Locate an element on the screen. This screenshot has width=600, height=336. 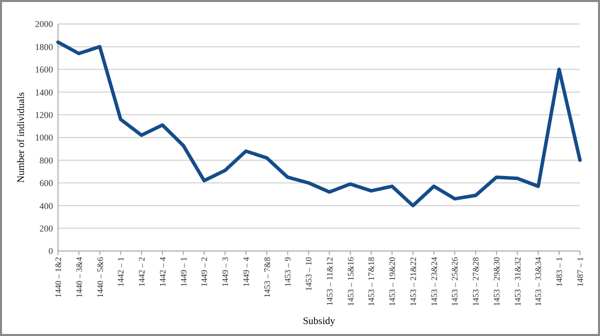
y-tick-label: 1800 is located at coordinates (44, 47).